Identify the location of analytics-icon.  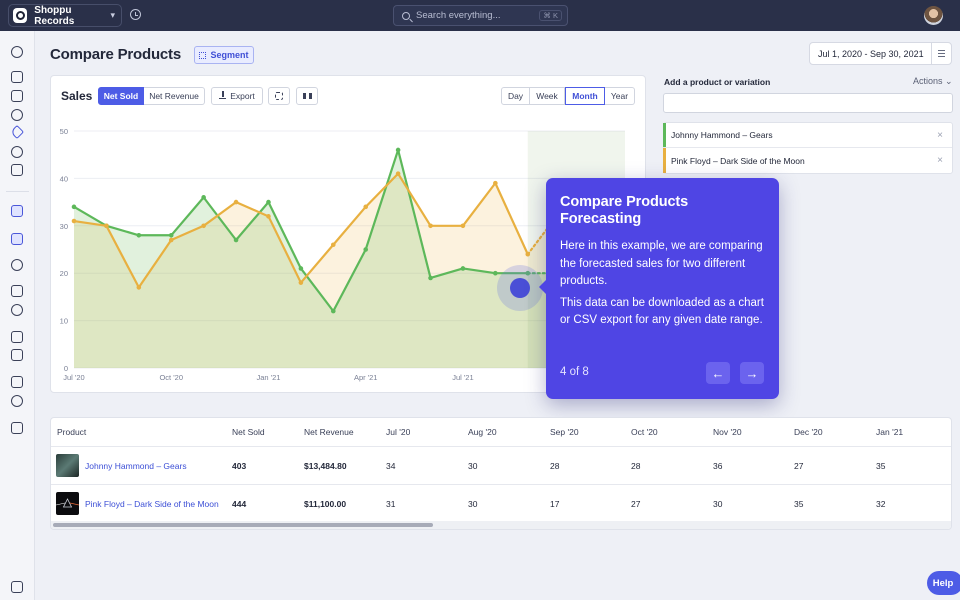
(17, 211).